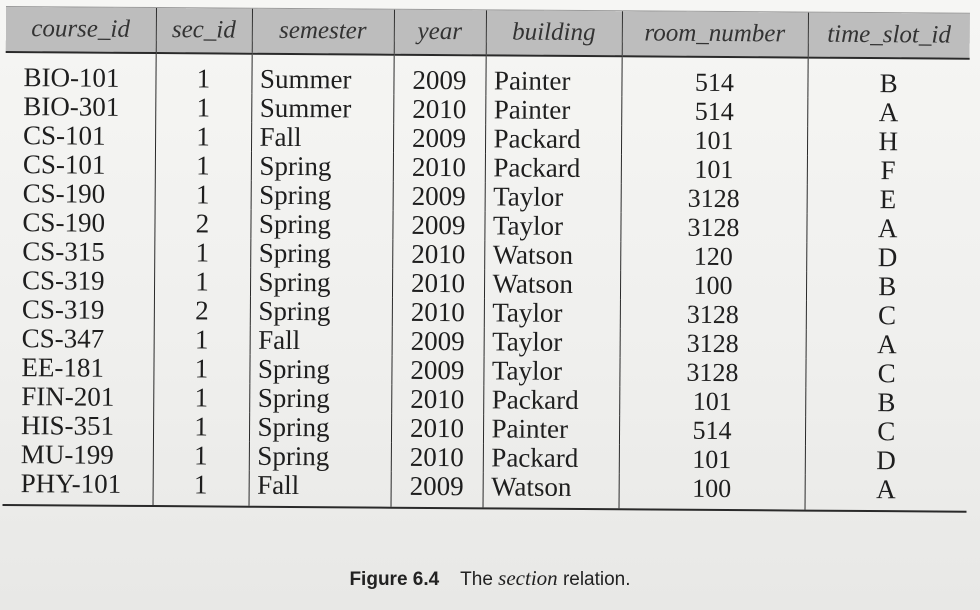 The image size is (980, 610). Describe the element at coordinates (322, 31) in the screenshot. I see `column-header-semester: semester` at that location.